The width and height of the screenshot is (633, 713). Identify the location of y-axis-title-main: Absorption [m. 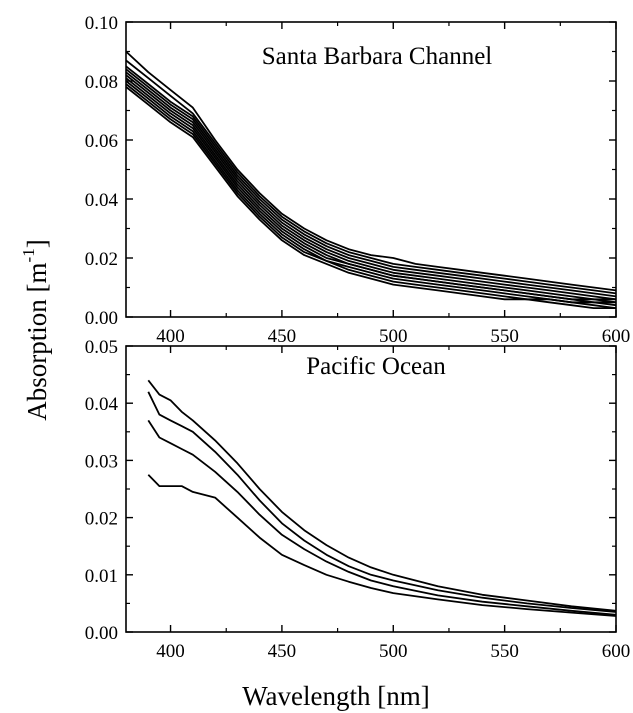
(37, 341).